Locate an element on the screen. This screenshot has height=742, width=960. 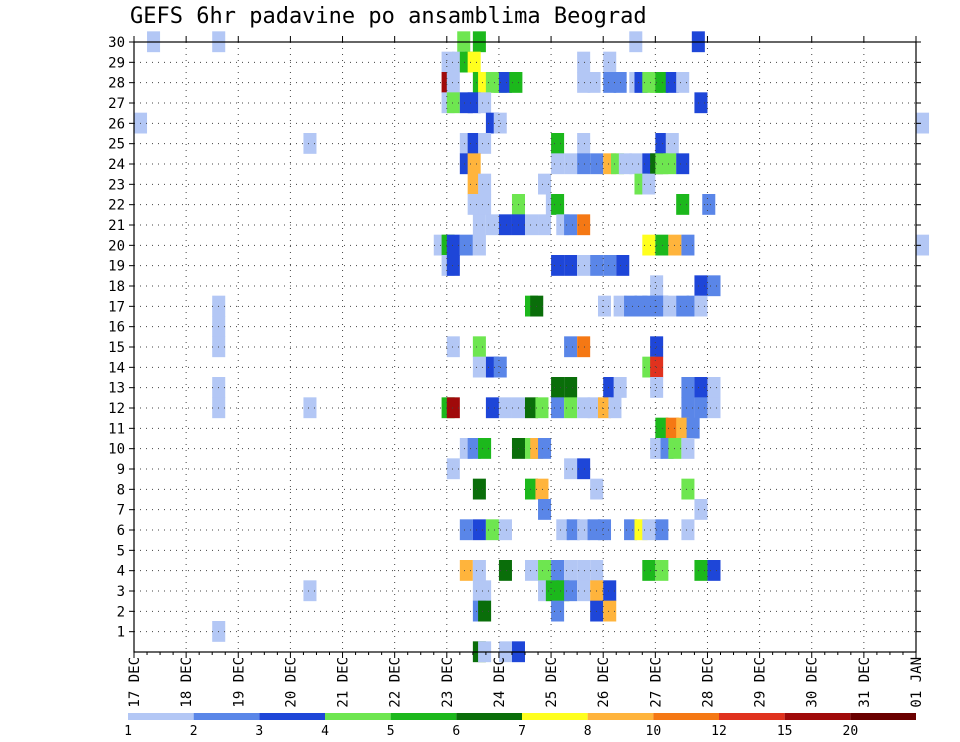
y-tick-label: 12 is located at coordinates (116, 409).